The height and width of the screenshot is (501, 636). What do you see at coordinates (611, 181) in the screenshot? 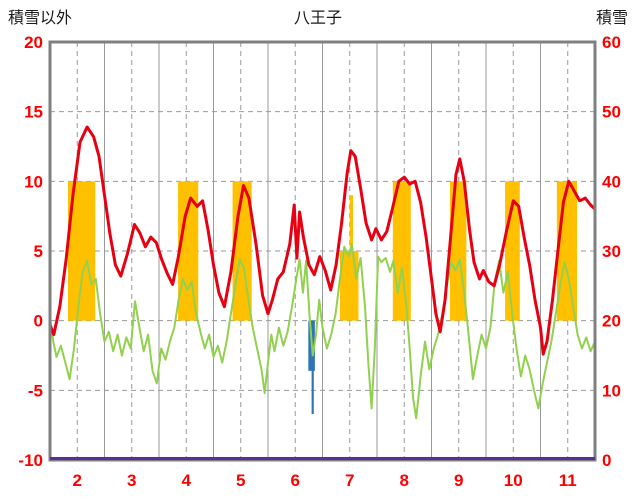
I see `right-axis-tick-label: 40` at bounding box center [611, 181].